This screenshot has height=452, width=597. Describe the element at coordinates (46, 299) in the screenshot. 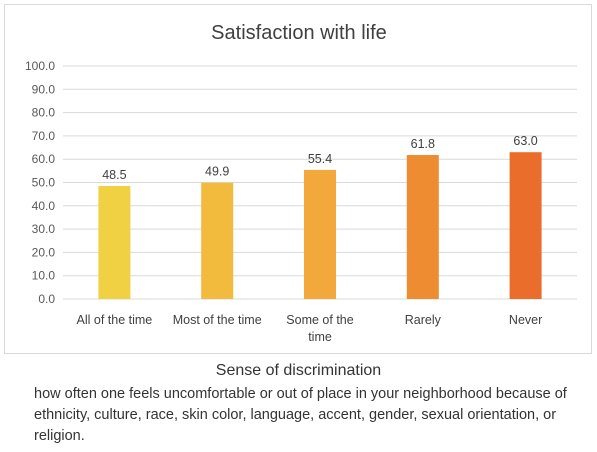

I see `y-tick-label: 0.0` at that location.